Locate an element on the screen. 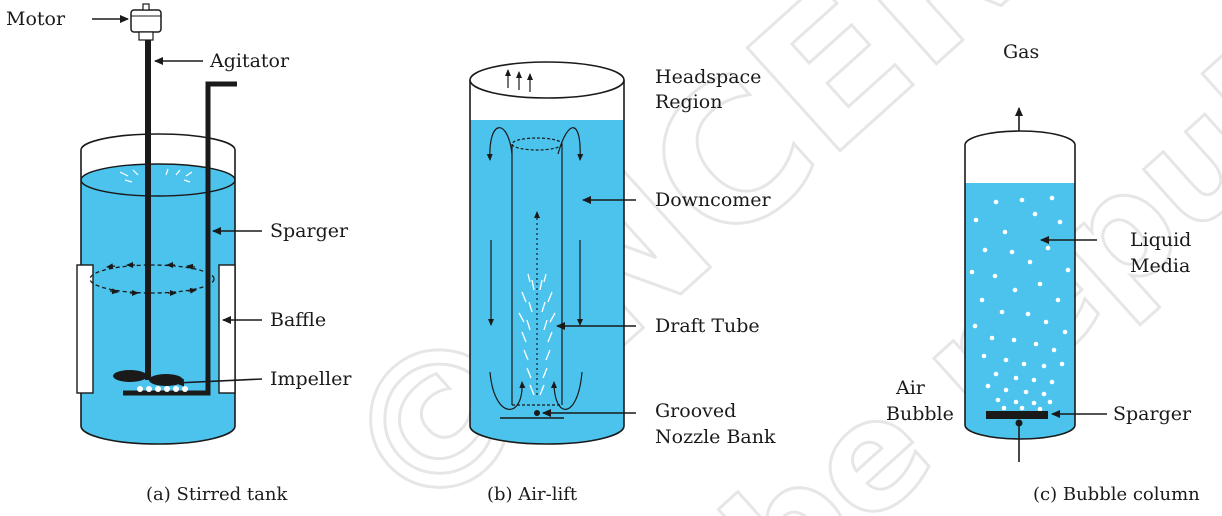 The width and height of the screenshot is (1222, 516). bubble-plume is located at coordinates (537, 334).